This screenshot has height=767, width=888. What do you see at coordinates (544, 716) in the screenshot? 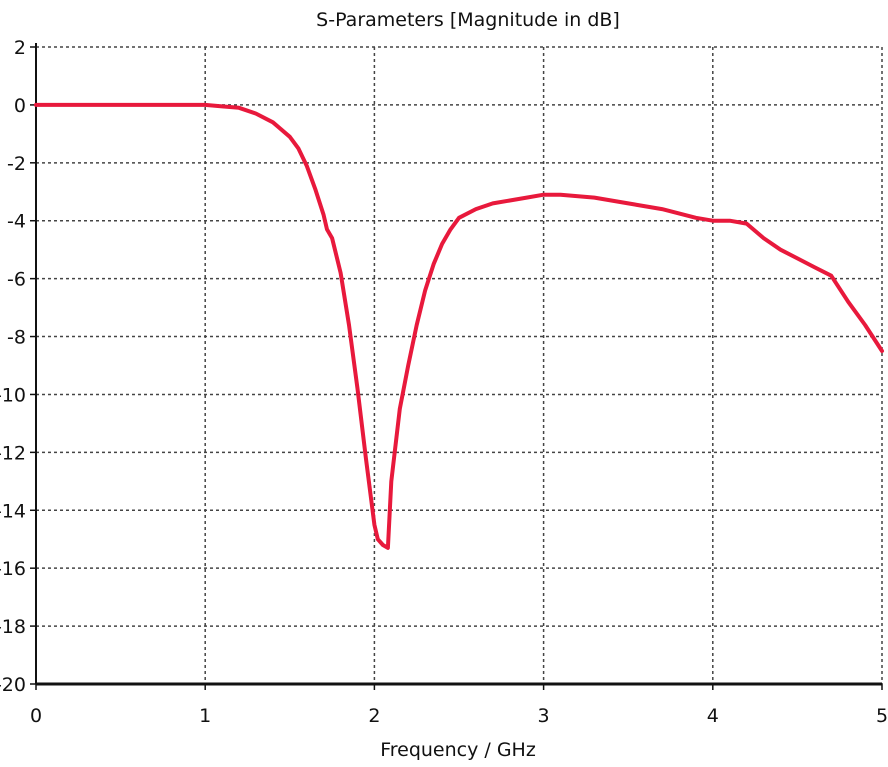
I see `x-tick-label-3: 3` at bounding box center [544, 716].